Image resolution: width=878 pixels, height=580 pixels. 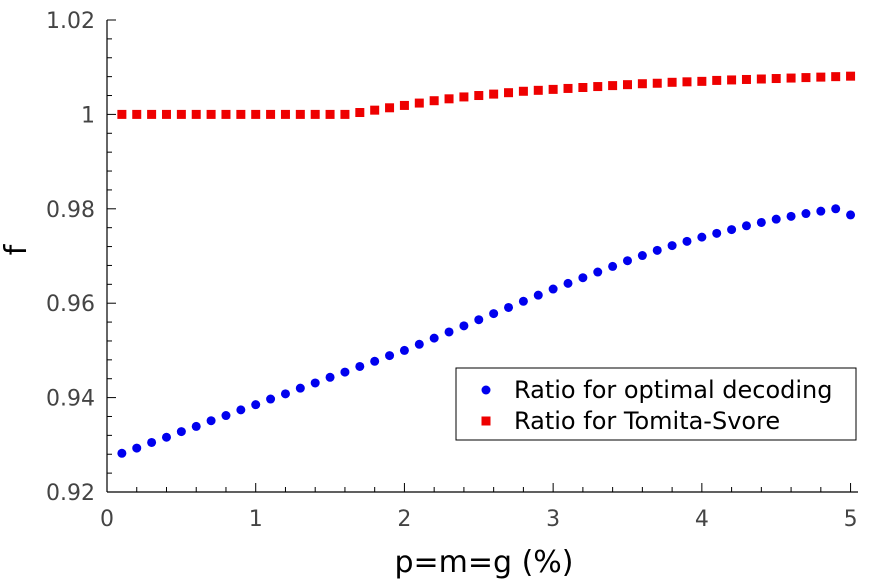 What do you see at coordinates (70, 21) in the screenshot?
I see `y-tick-label: 1.02` at bounding box center [70, 21].